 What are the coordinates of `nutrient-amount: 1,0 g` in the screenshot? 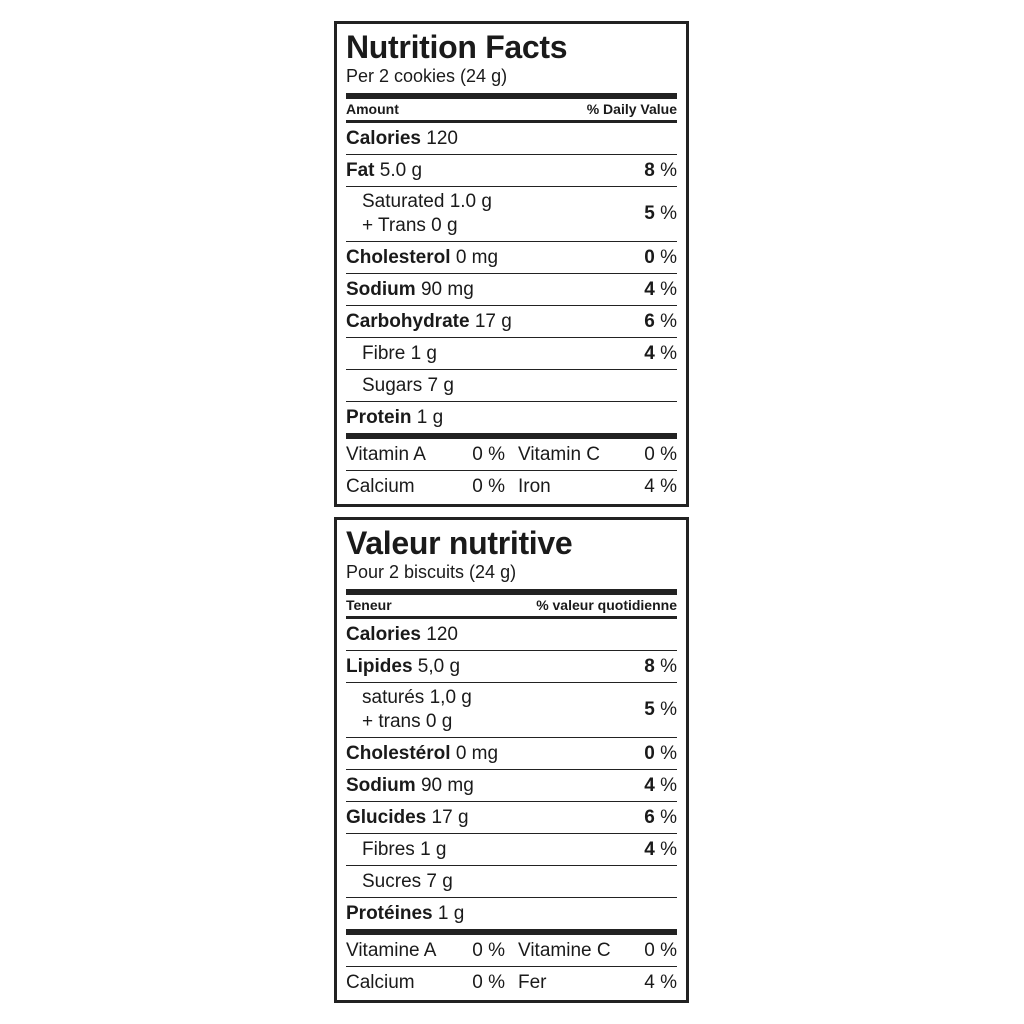 It's located at (450, 697).